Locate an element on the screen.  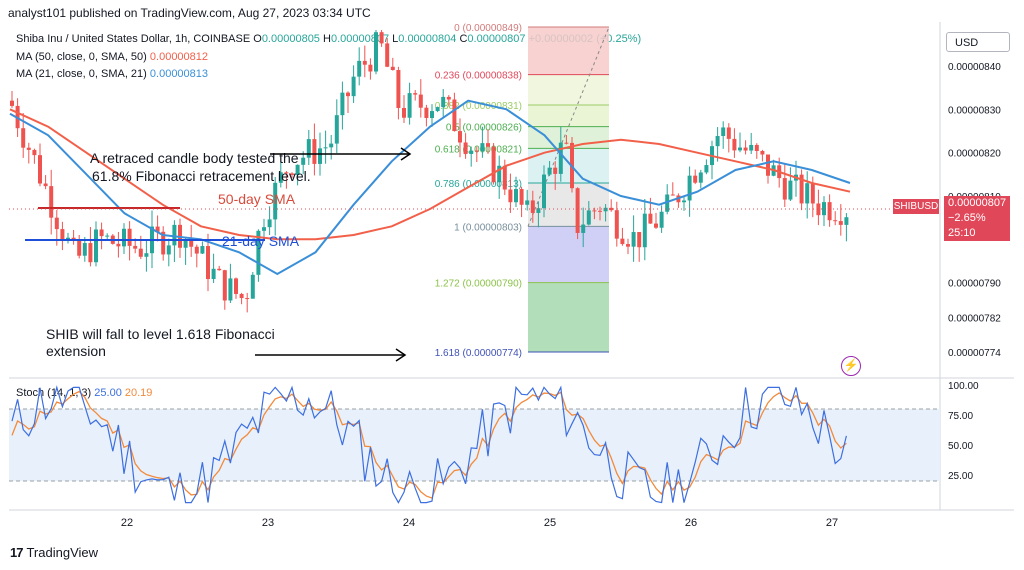
fib-level-label: 0.236 (0.00000838) is located at coordinates (478, 76).